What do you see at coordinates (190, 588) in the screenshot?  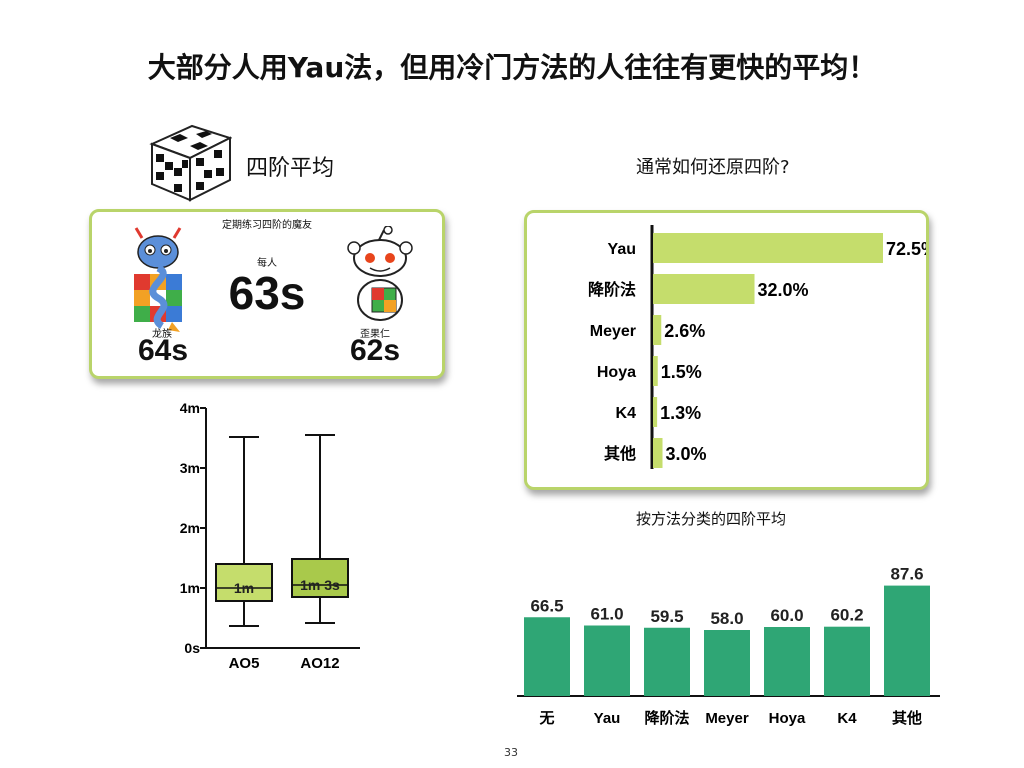 I see `y-tick-label: 1m` at bounding box center [190, 588].